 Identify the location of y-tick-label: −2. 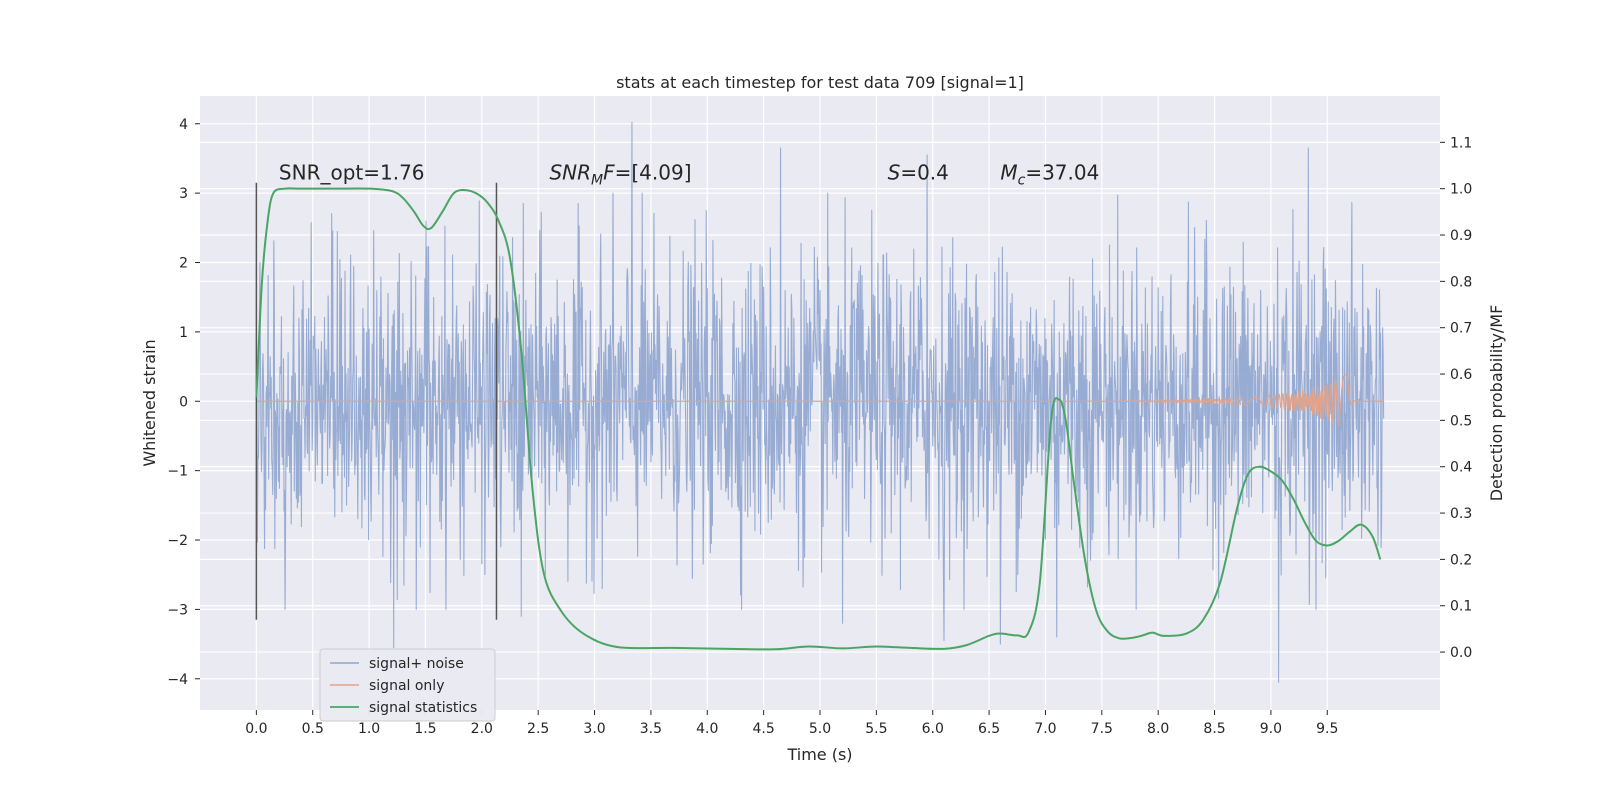
(177, 541).